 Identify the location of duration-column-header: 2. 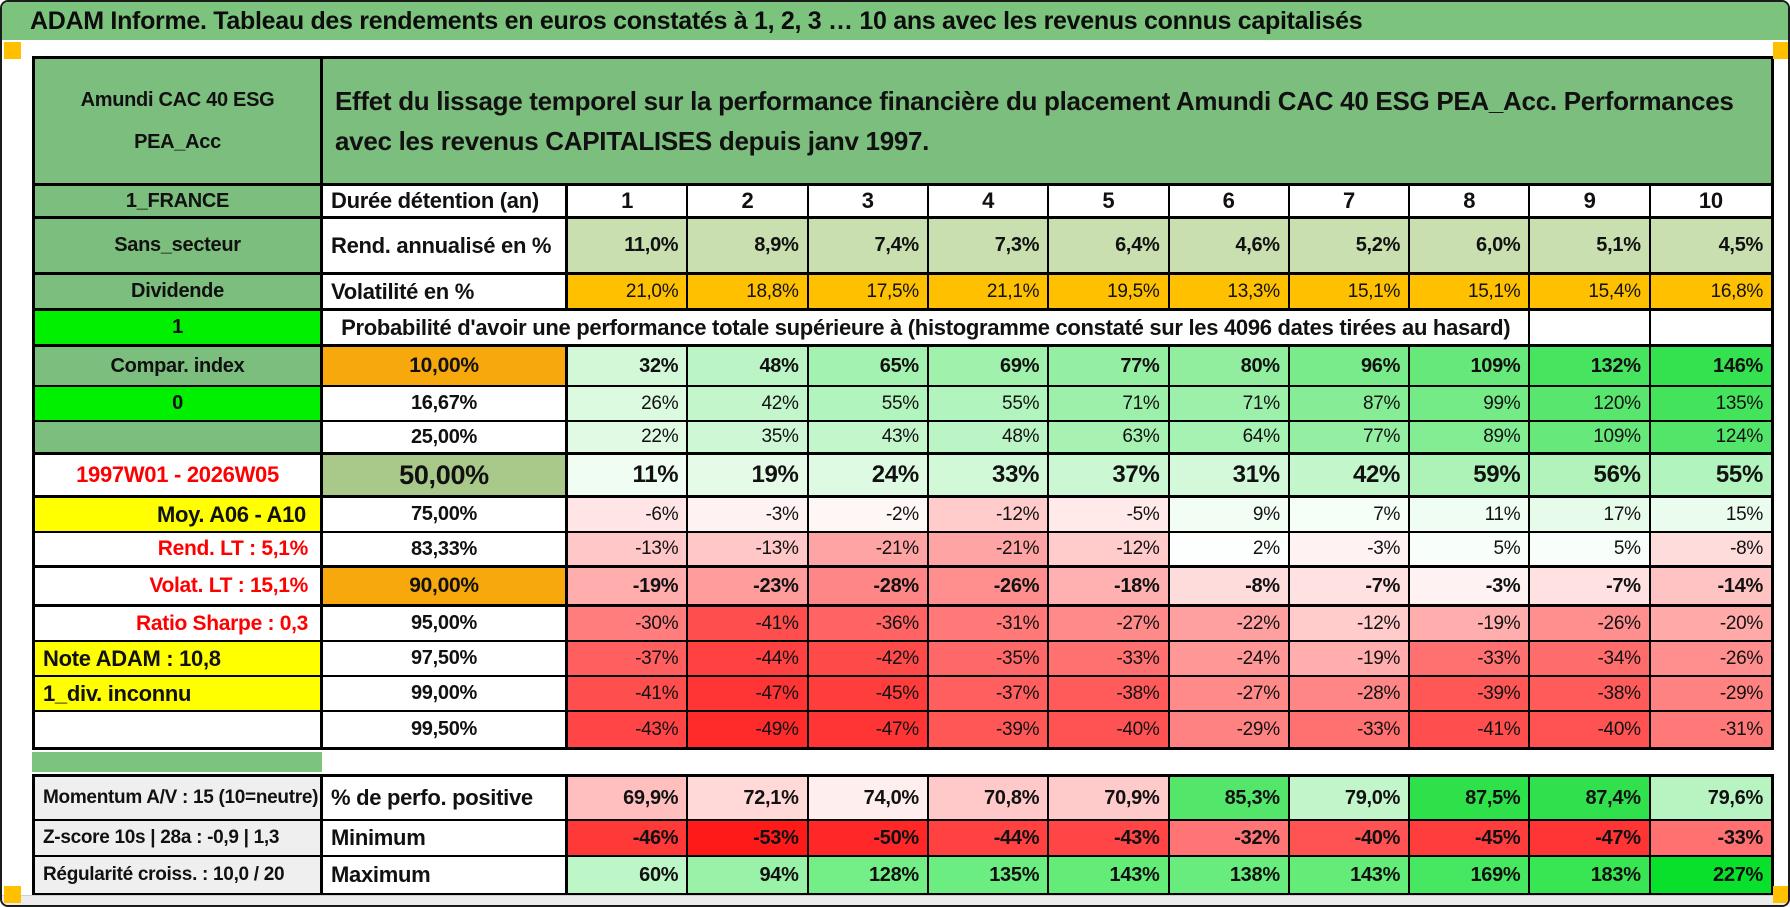
(748, 202).